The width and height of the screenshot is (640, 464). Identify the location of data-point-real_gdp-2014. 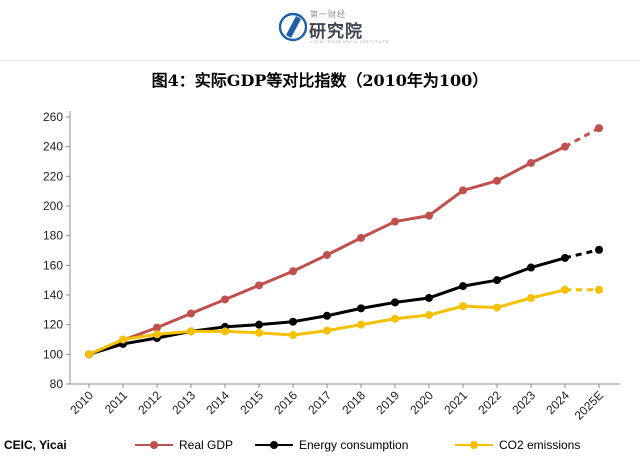
(225, 299).